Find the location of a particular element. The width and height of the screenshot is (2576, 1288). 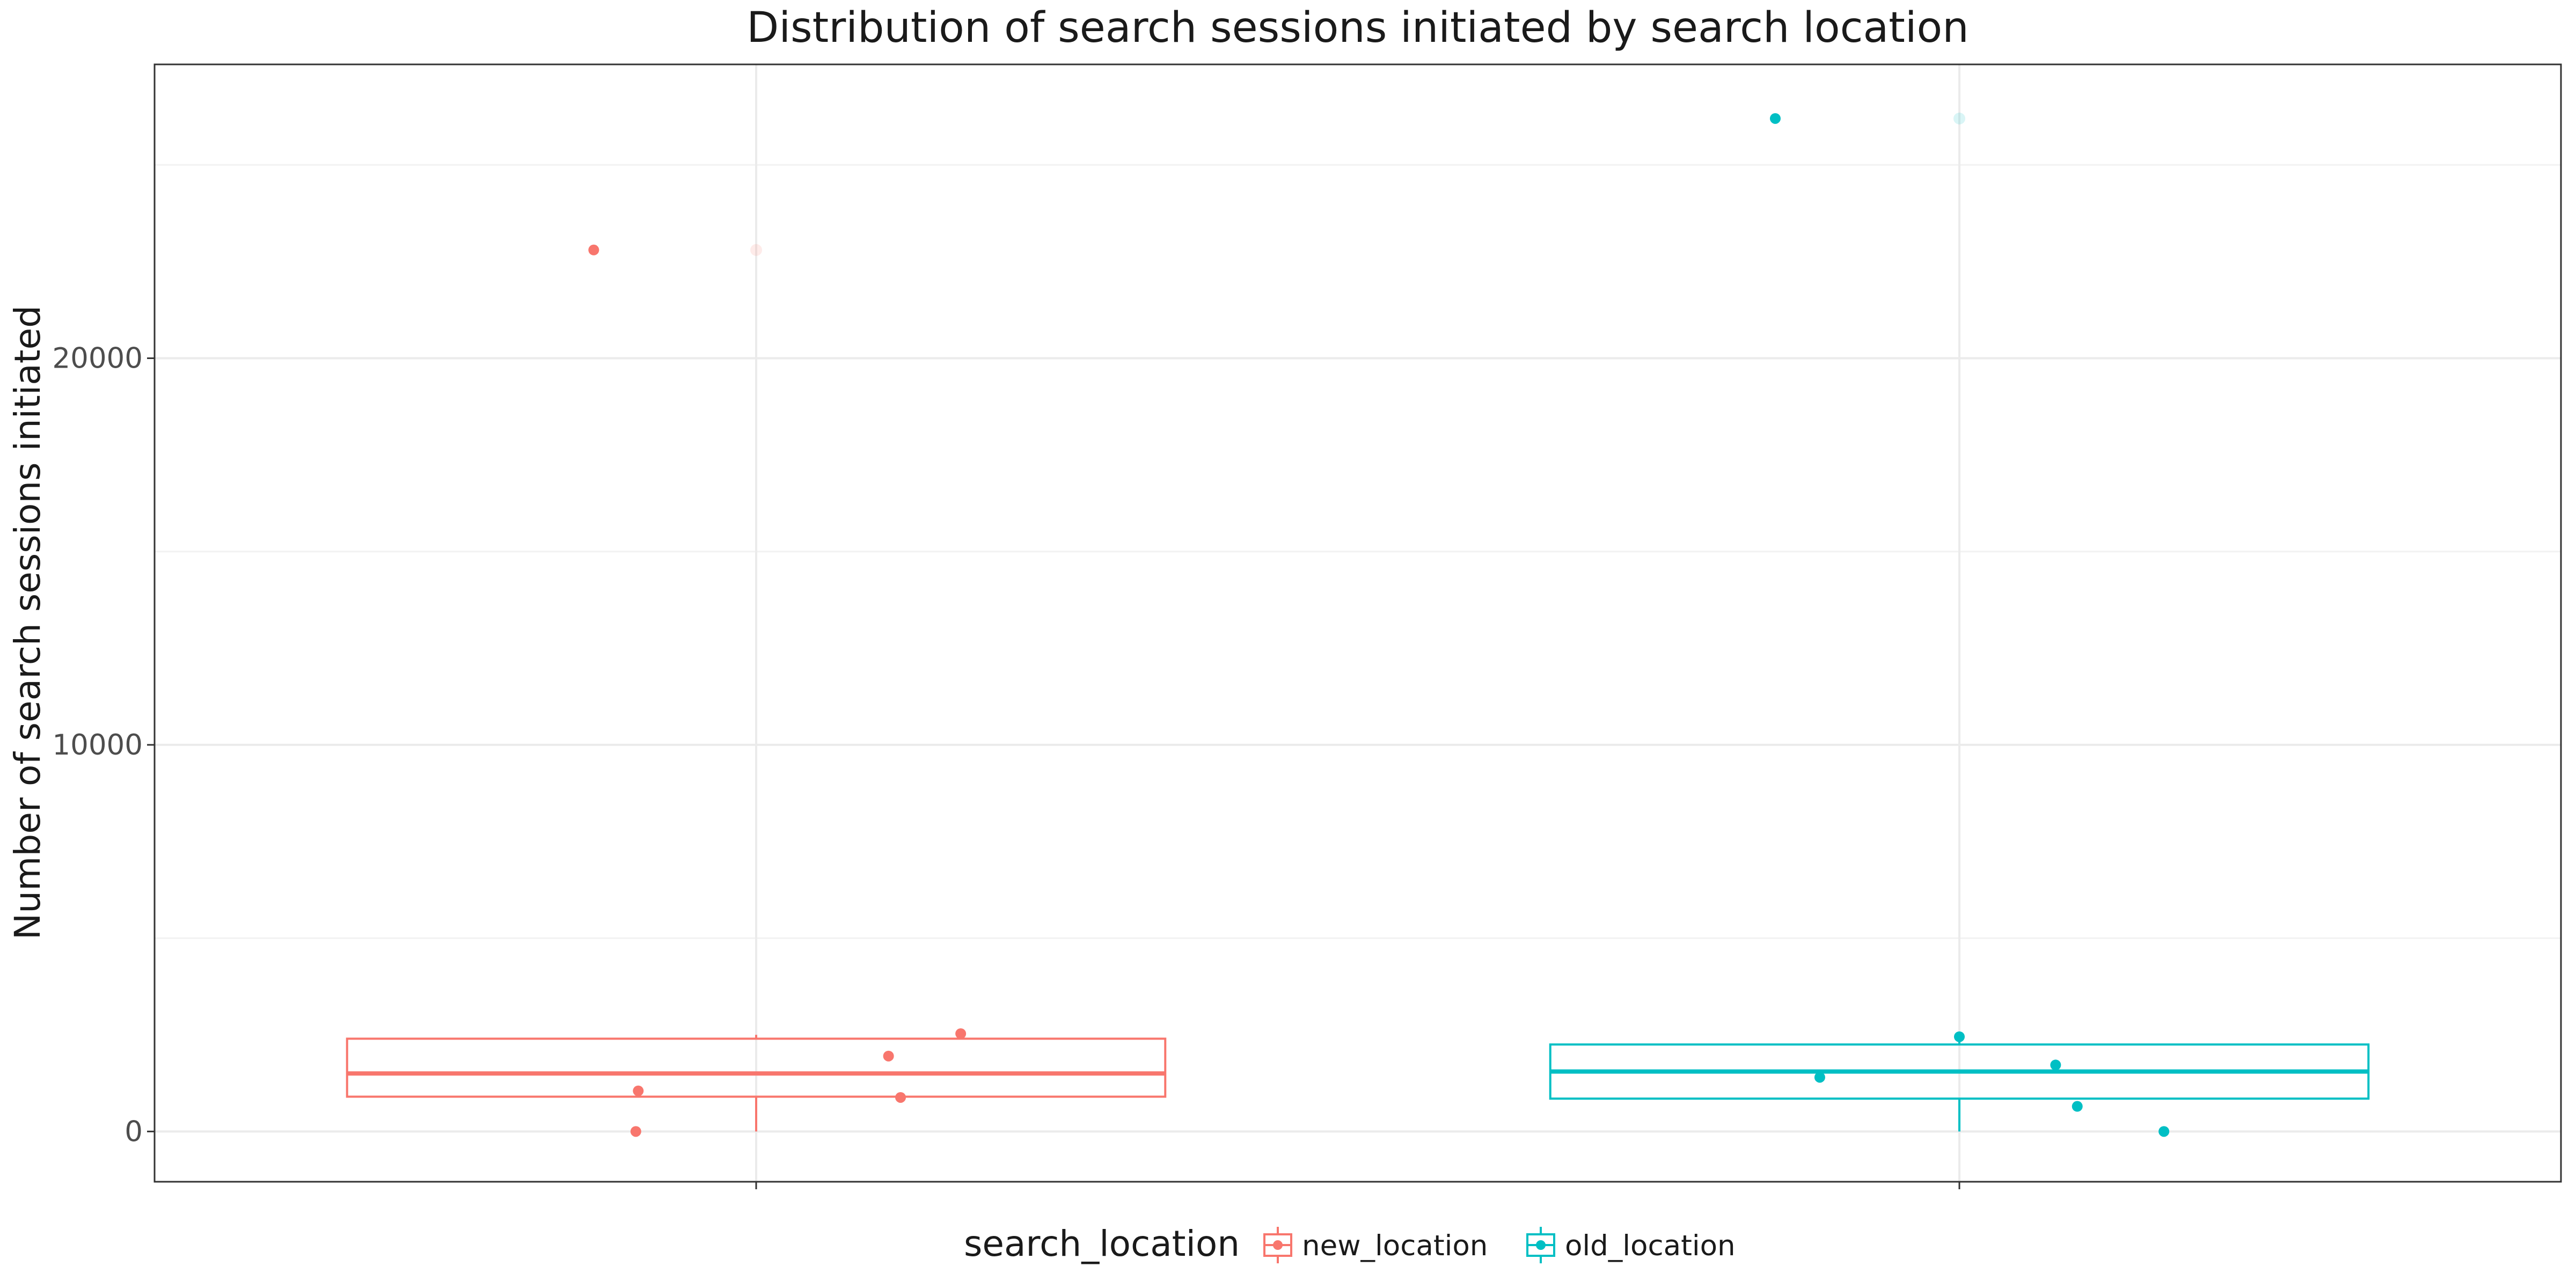

y-tick-label: 0 is located at coordinates (134, 1131).